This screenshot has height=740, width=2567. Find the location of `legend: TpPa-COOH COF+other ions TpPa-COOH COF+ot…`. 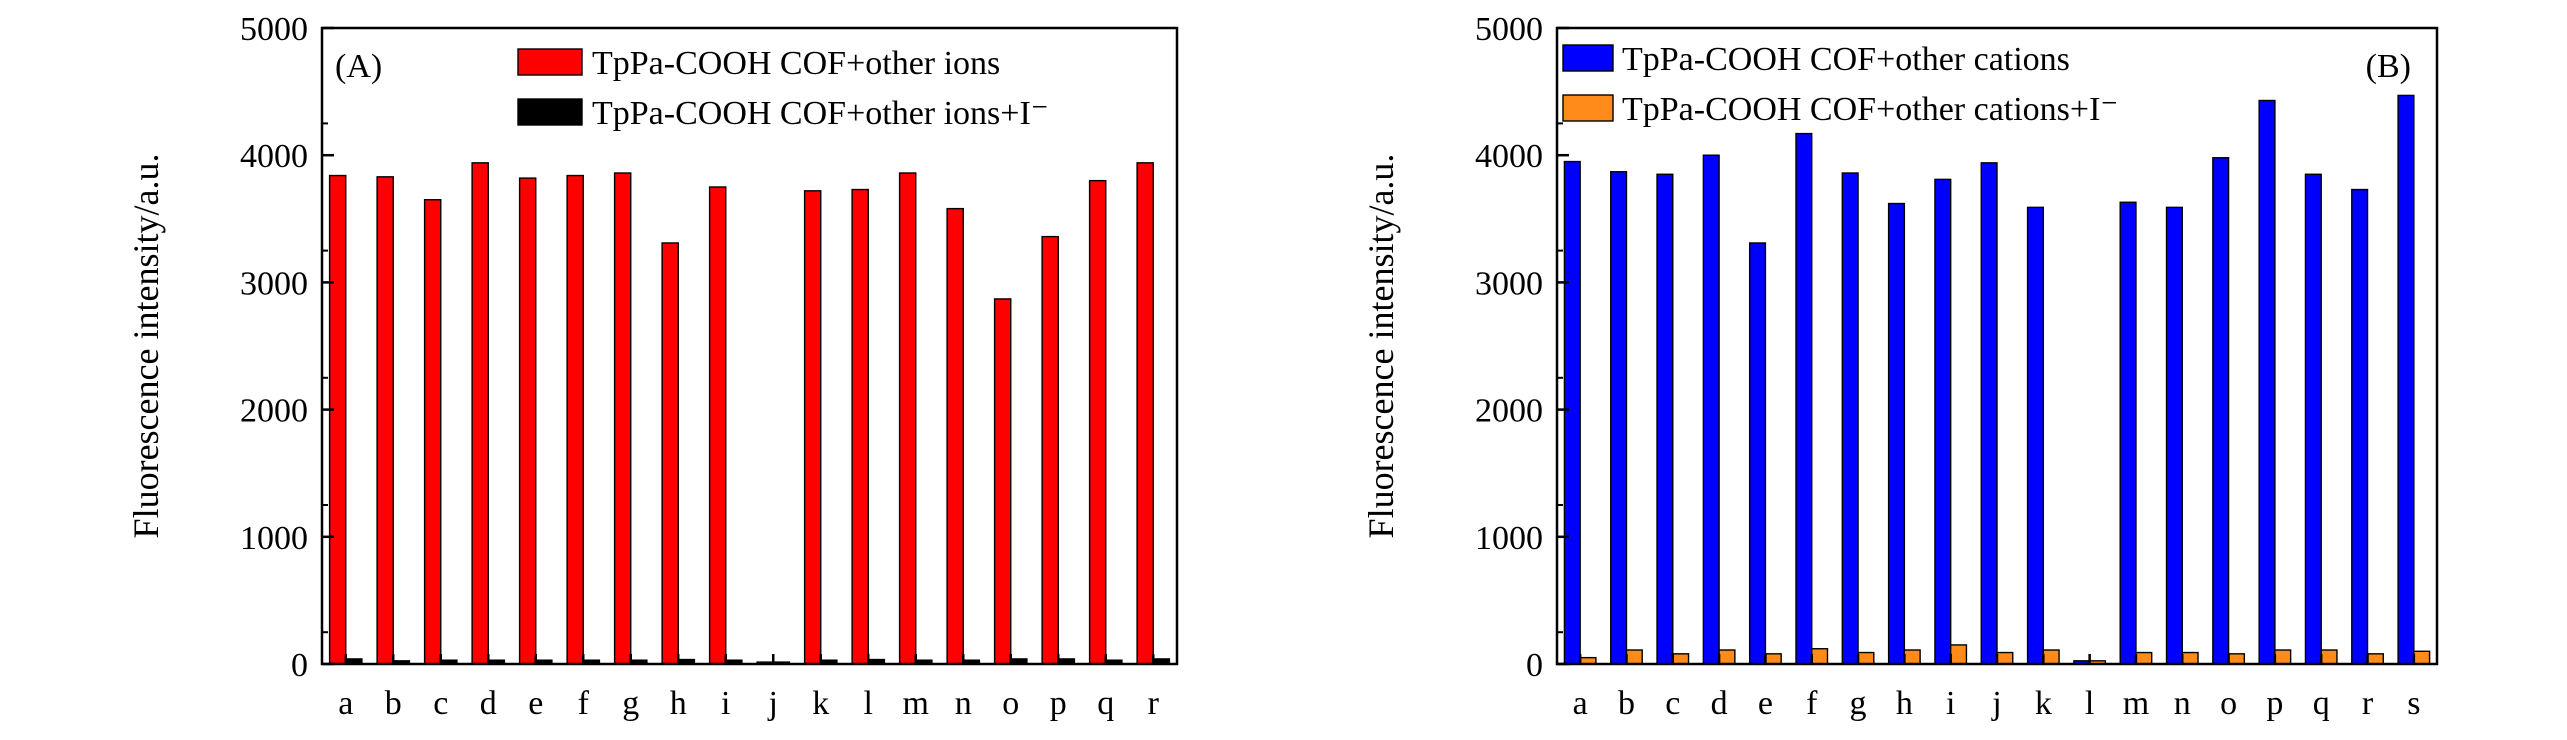

legend: TpPa-COOH COF+other ions TpPa-COOH COF+ot… is located at coordinates (783, 88).